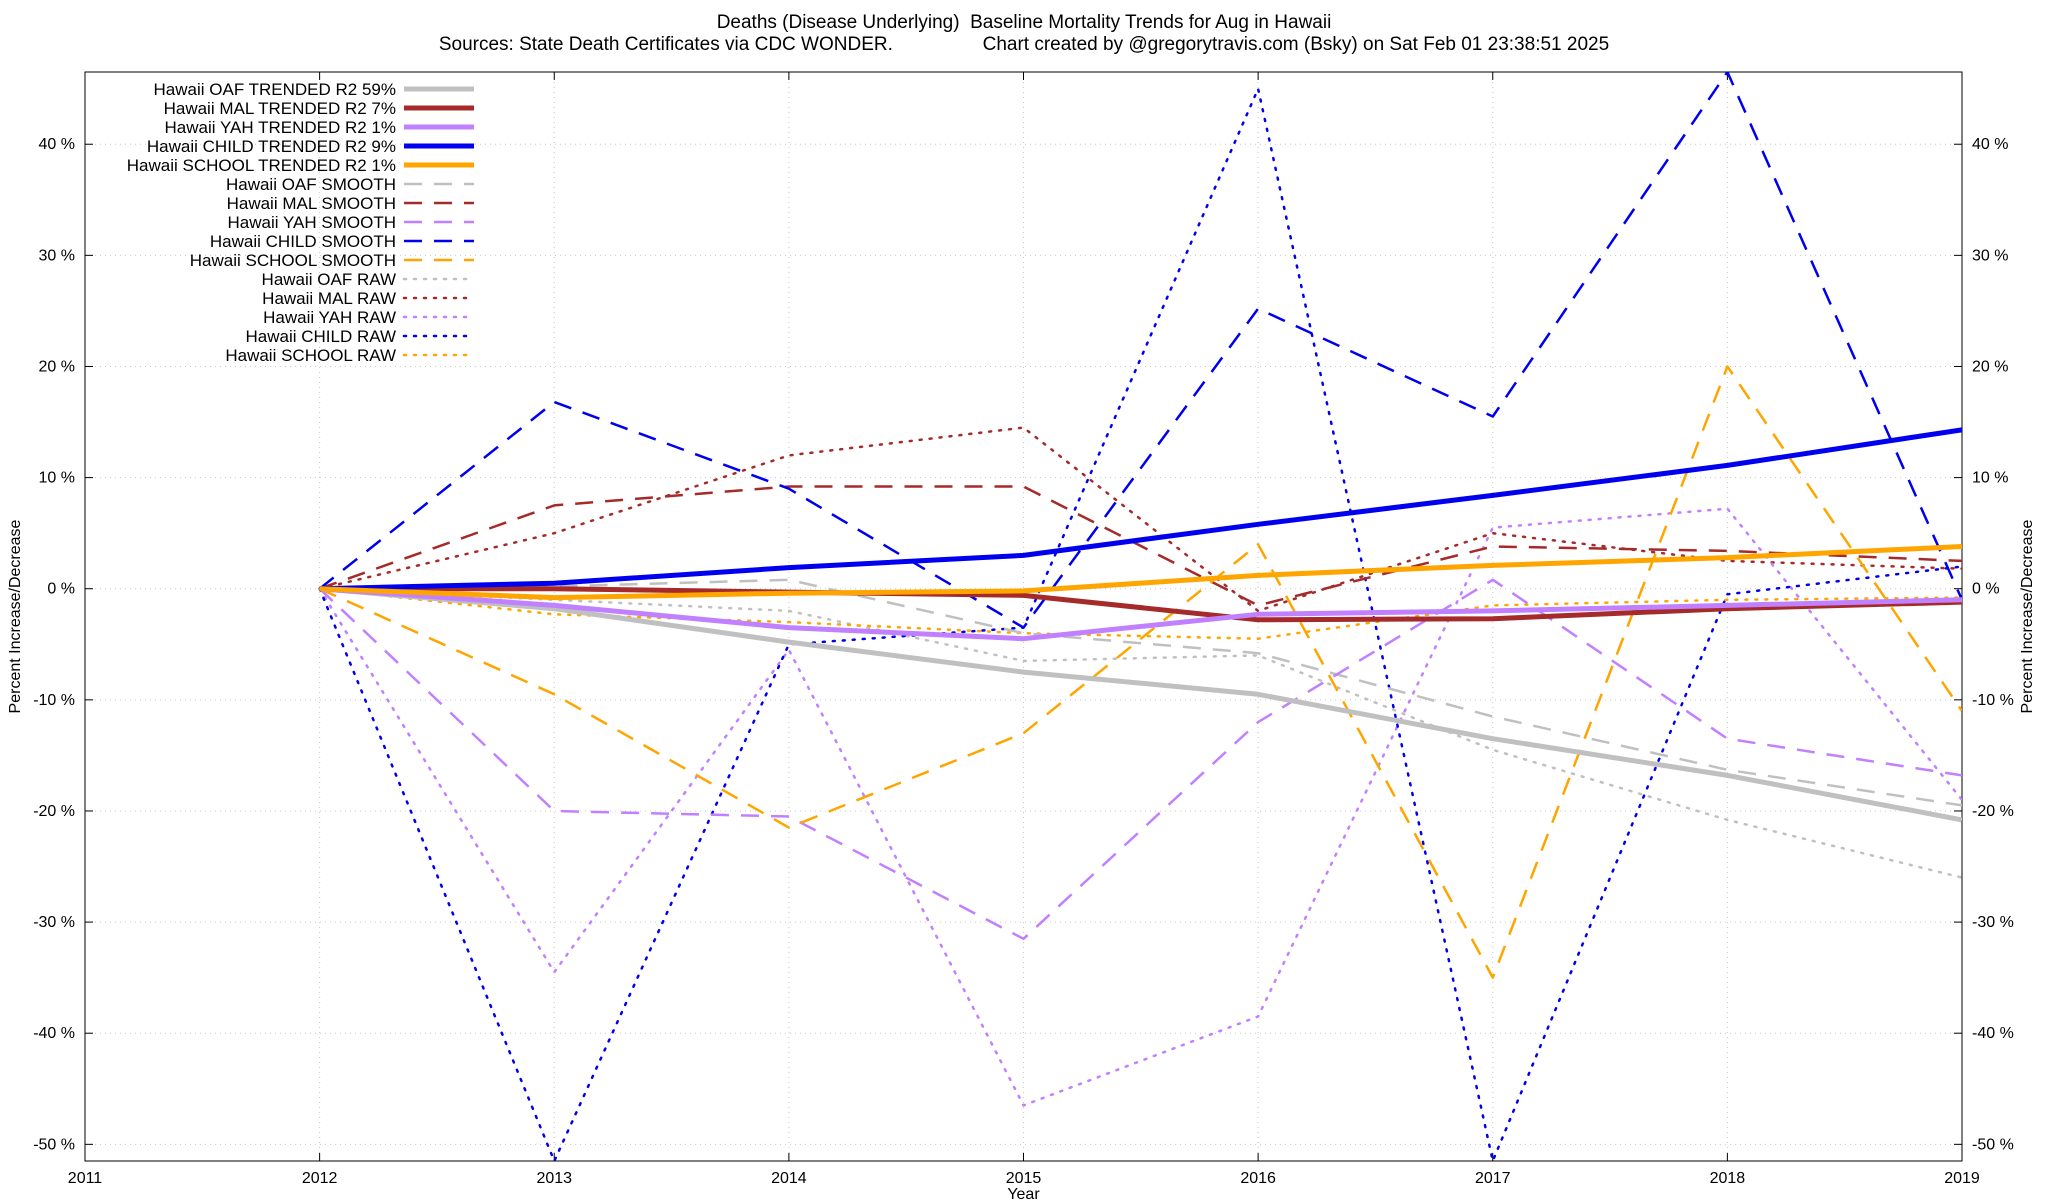 Image resolution: width=2048 pixels, height=1200 pixels. I want to click on legend-label: Hawaii MAL TRENDED R2 7%, so click(280, 108).